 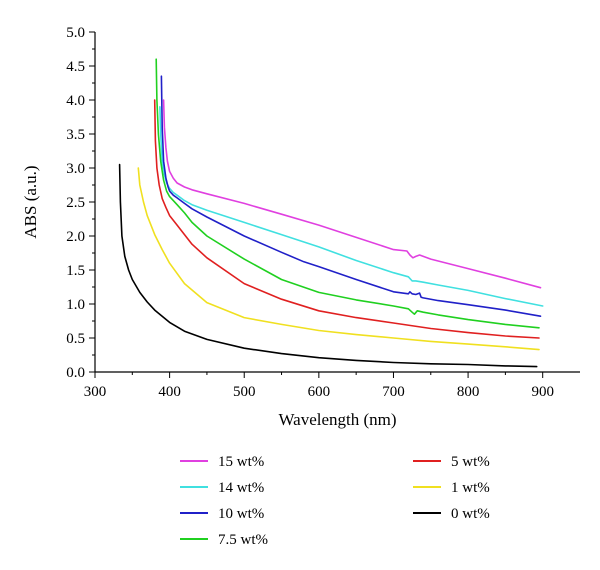 I want to click on legend: 15 wt% 14 wt% 10 wt% 7.5 wt% 5 wt% 1 wt% 0 wt%, so click(x=335, y=501).